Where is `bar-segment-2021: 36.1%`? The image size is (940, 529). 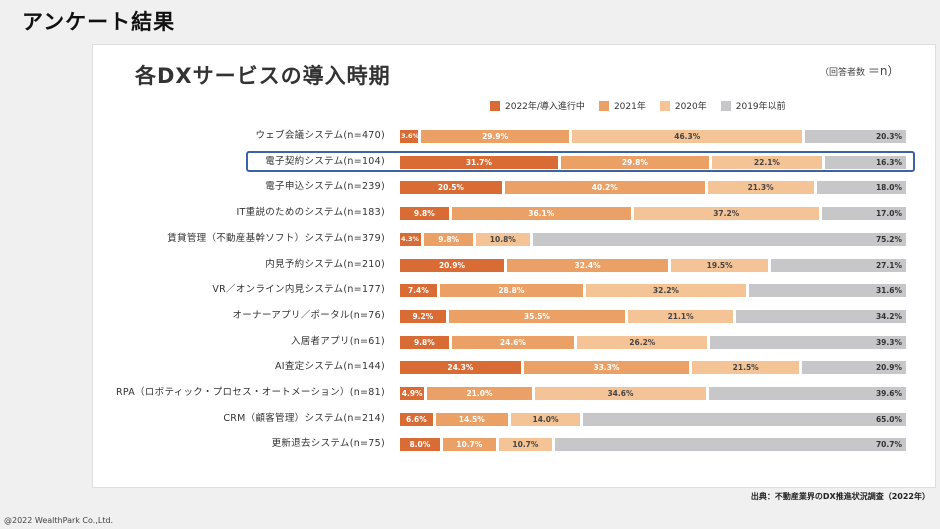
bar-segment-2021: 36.1% is located at coordinates (541, 214).